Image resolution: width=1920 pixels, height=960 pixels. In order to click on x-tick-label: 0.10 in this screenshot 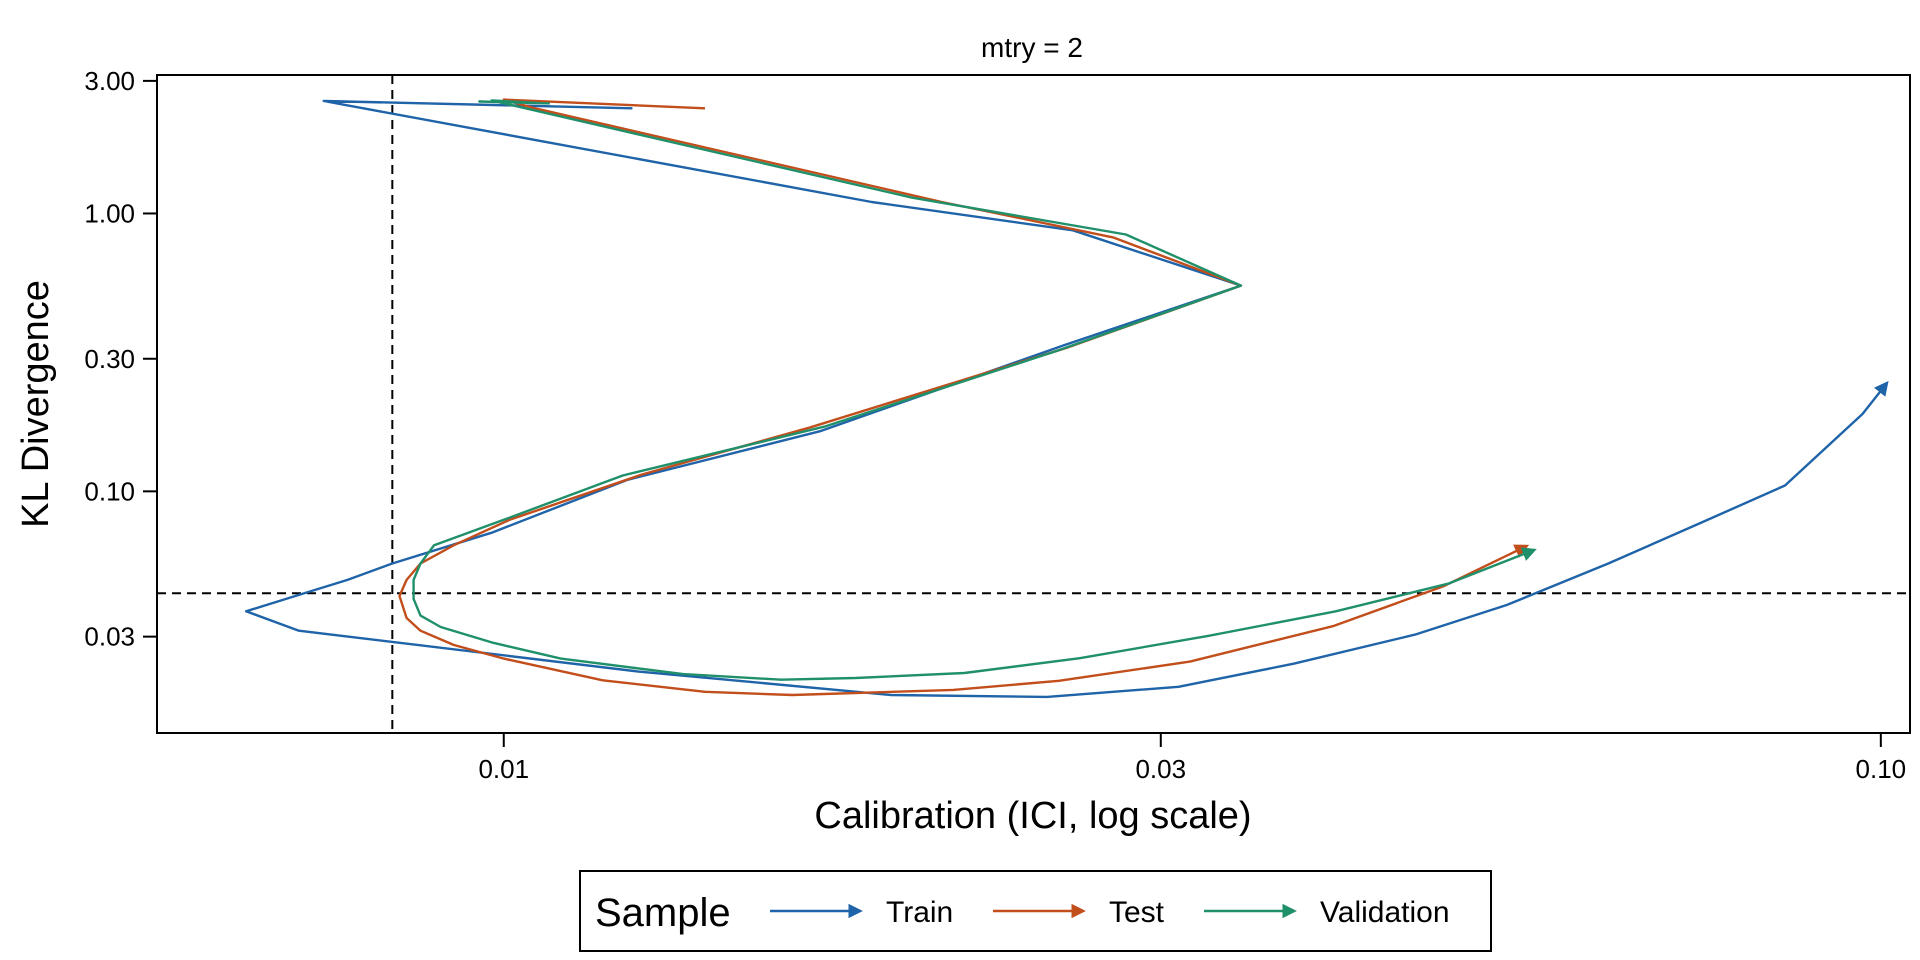, I will do `click(1881, 769)`.